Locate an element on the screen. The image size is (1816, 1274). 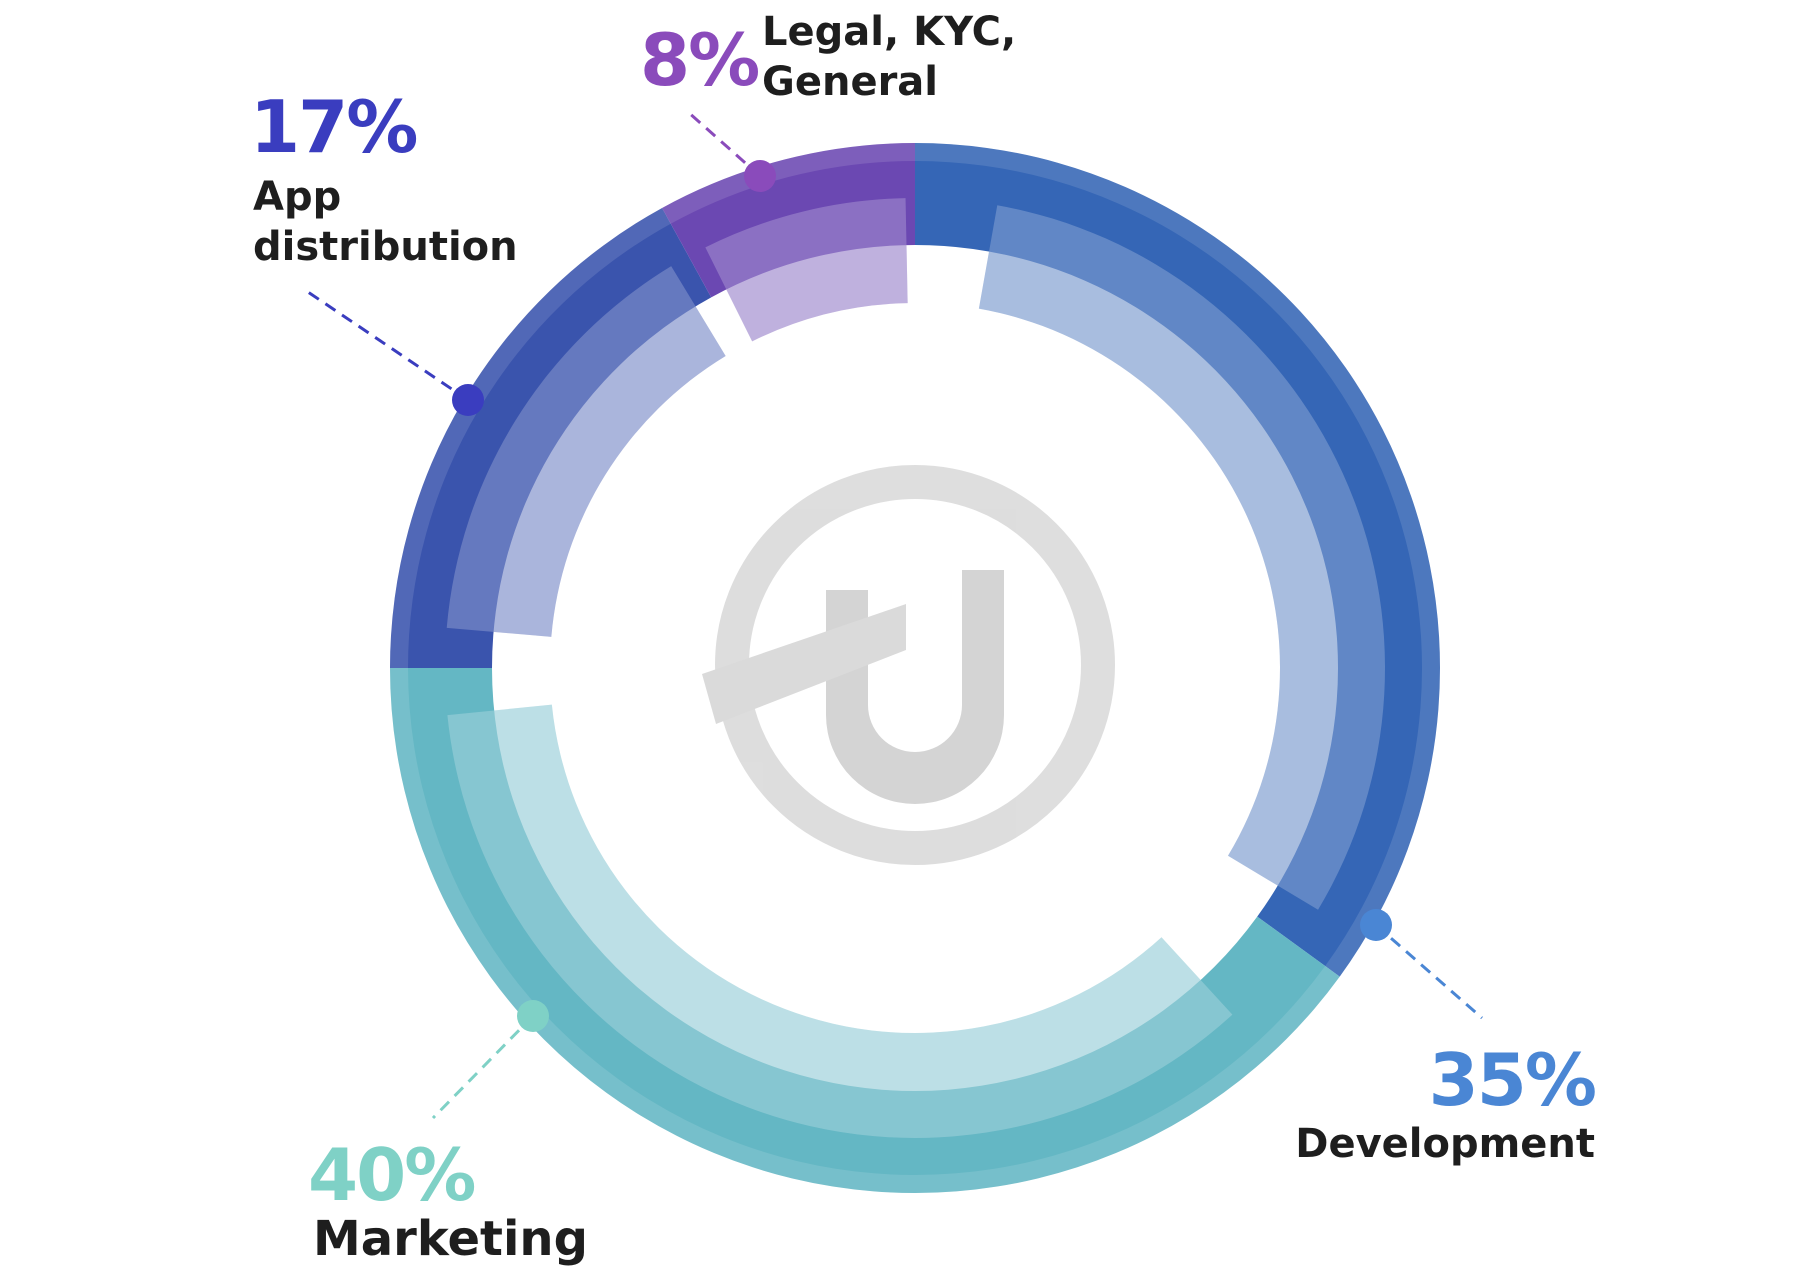
leader-dot-development is located at coordinates (1376, 925).